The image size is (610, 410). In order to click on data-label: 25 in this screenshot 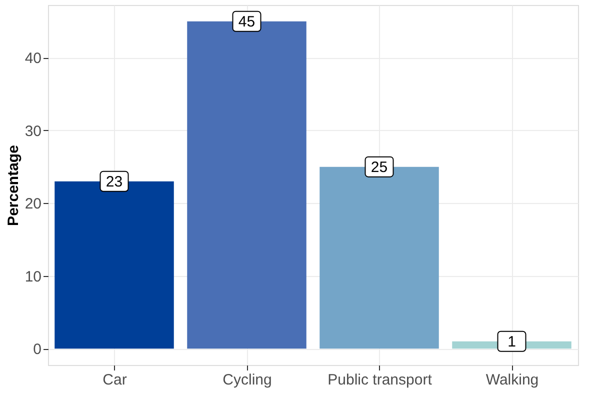, I will do `click(379, 167)`.